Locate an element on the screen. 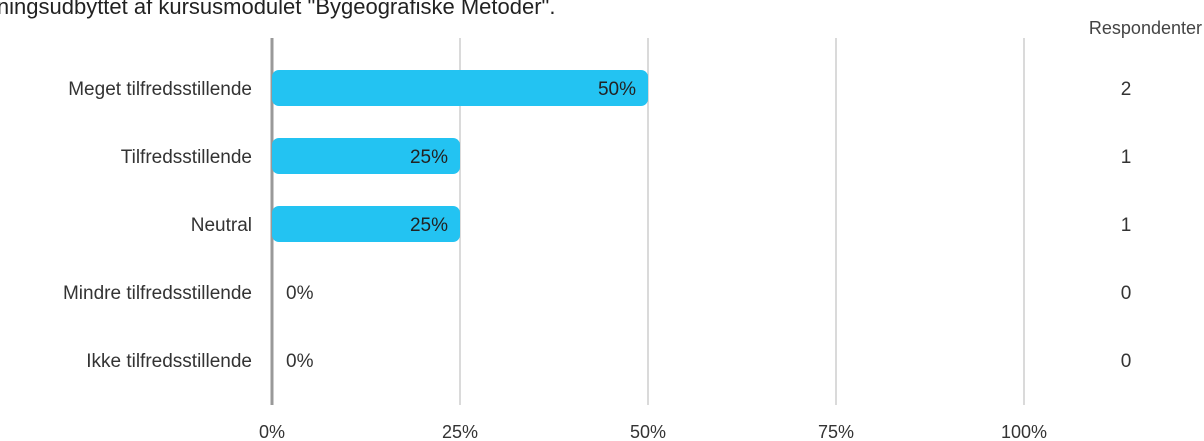 Image resolution: width=1204 pixels, height=441 pixels. x-tick-label: 25% is located at coordinates (460, 431).